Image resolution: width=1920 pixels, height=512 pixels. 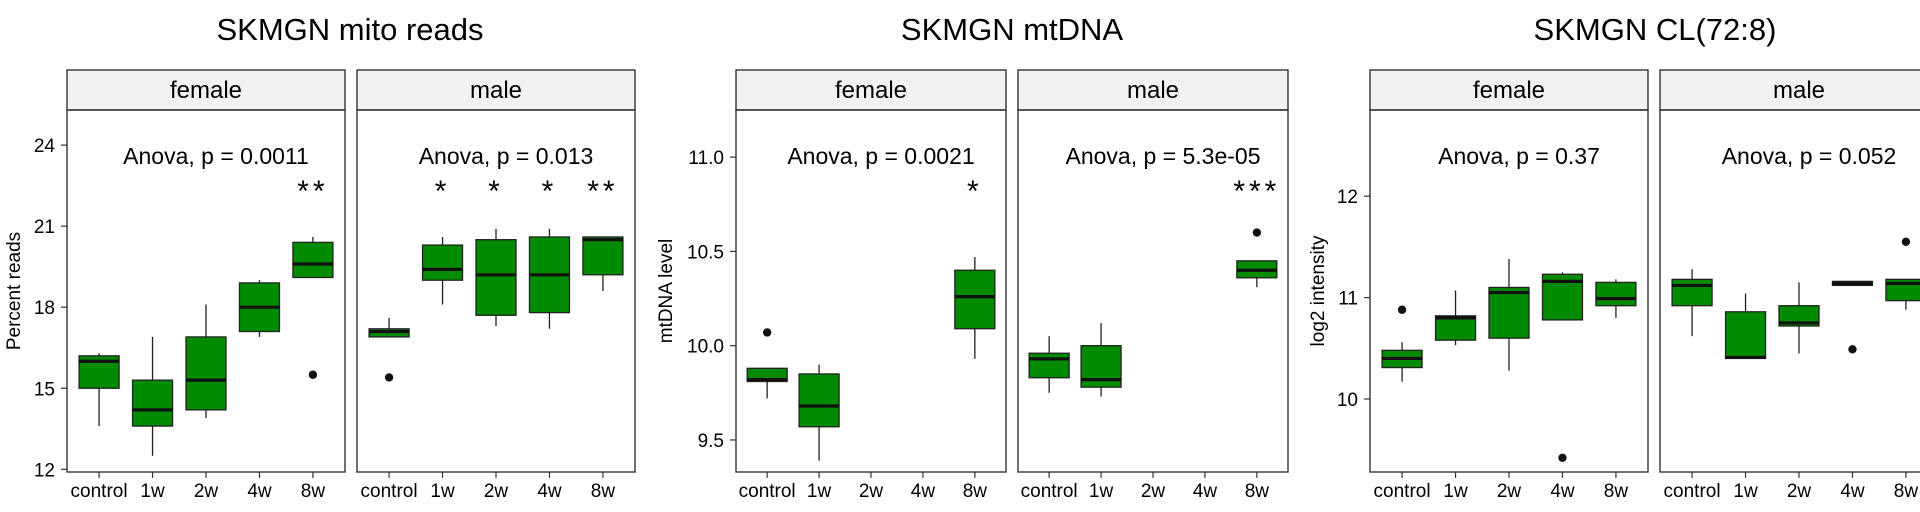 I want to click on y-tick-label: 10, so click(x=1347, y=400).